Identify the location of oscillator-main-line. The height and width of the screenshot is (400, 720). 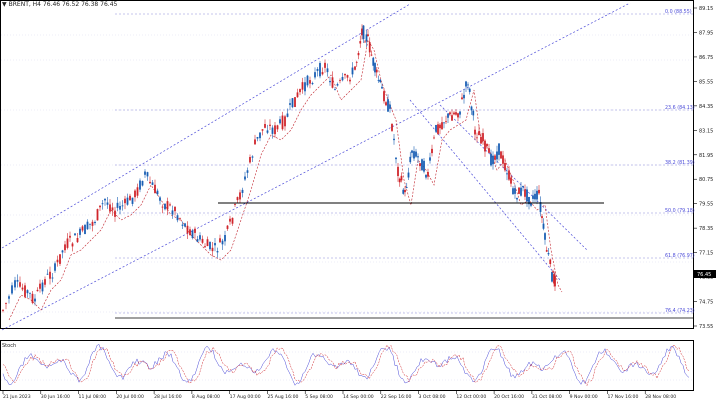
(346, 365).